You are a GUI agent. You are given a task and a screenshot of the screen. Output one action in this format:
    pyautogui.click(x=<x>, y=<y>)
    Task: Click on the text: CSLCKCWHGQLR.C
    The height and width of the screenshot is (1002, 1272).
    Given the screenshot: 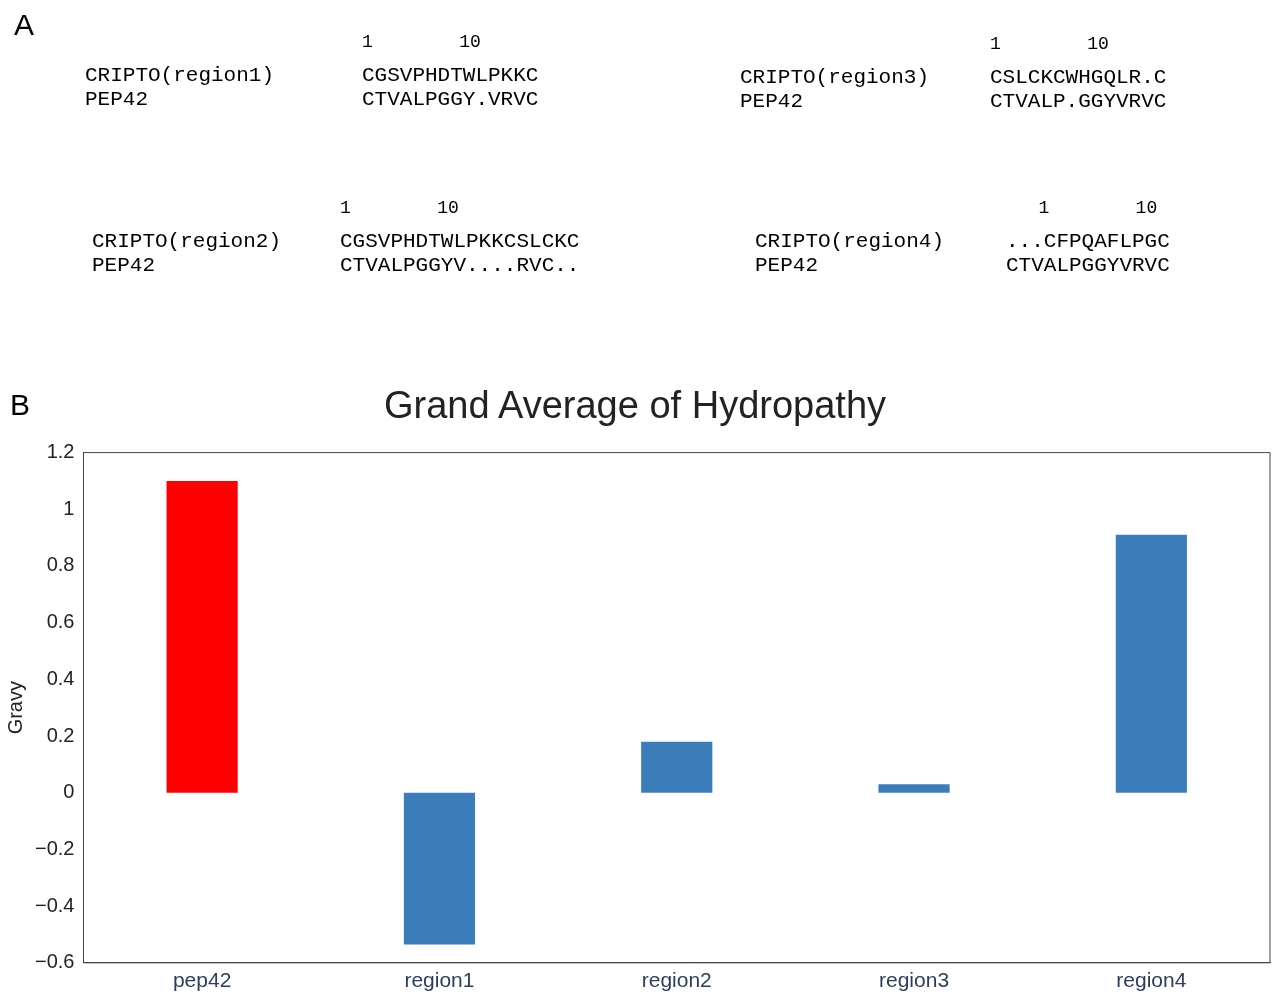 What is the action you would take?
    pyautogui.click(x=1078, y=77)
    